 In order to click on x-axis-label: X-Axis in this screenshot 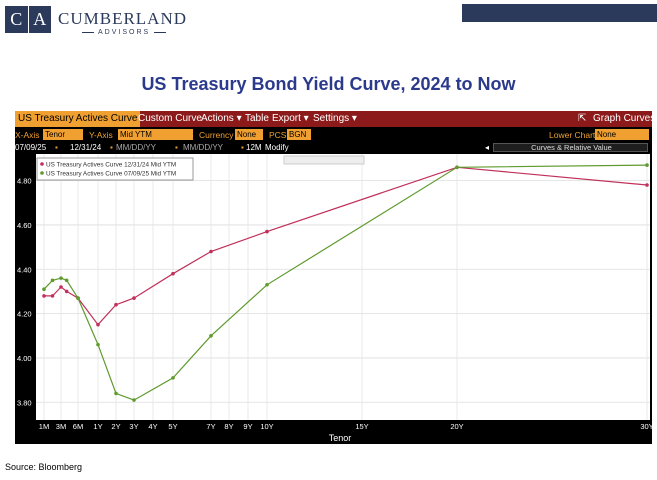, I will do `click(27, 135)`.